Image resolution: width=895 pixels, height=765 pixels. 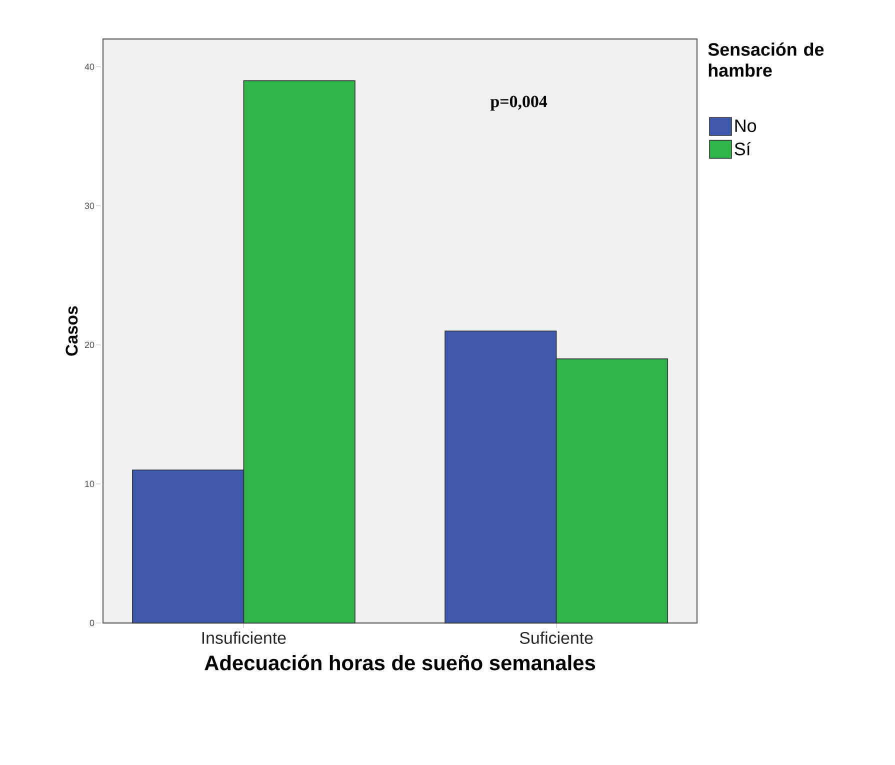 What do you see at coordinates (89, 345) in the screenshot?
I see `y-tick-label: 20` at bounding box center [89, 345].